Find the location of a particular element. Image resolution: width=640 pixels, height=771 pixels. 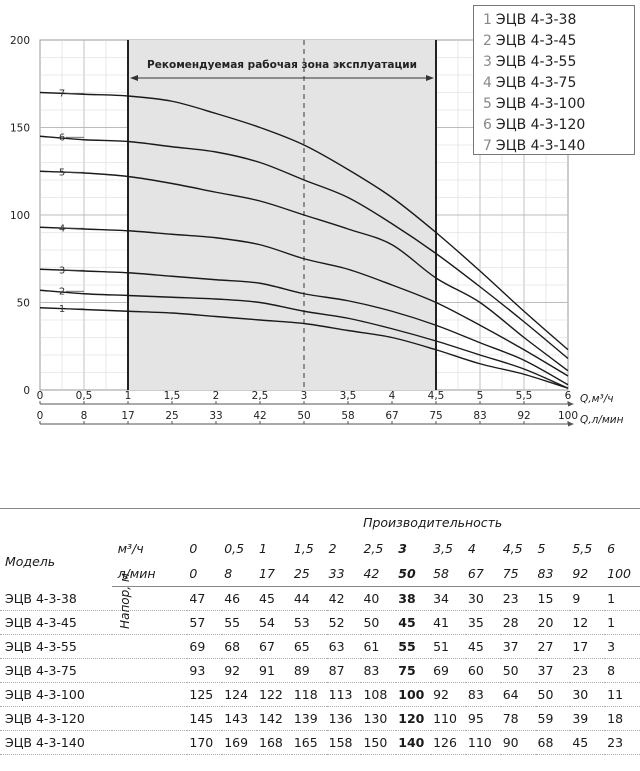

x-tick-label-lmin: 58 is located at coordinates (347, 416).